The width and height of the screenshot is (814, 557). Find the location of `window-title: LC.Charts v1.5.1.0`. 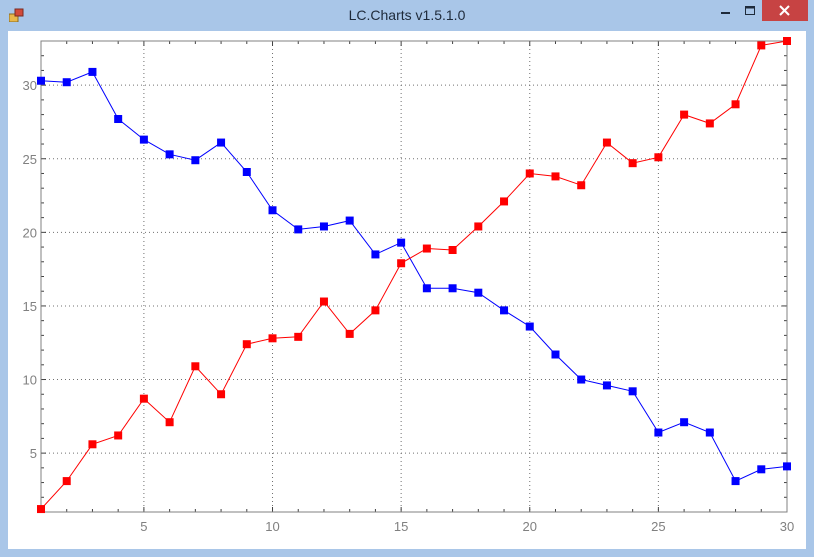

window-title: LC.Charts v1.5.1.0 is located at coordinates (407, 15).